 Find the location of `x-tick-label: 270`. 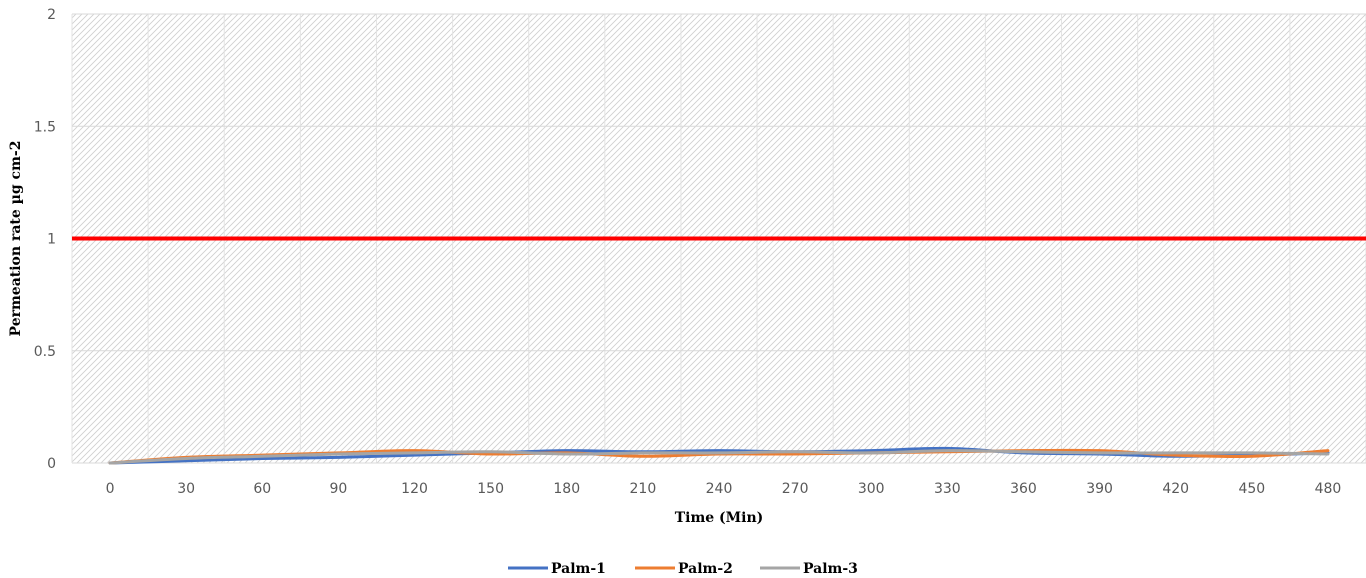

x-tick-label: 270 is located at coordinates (795, 489).